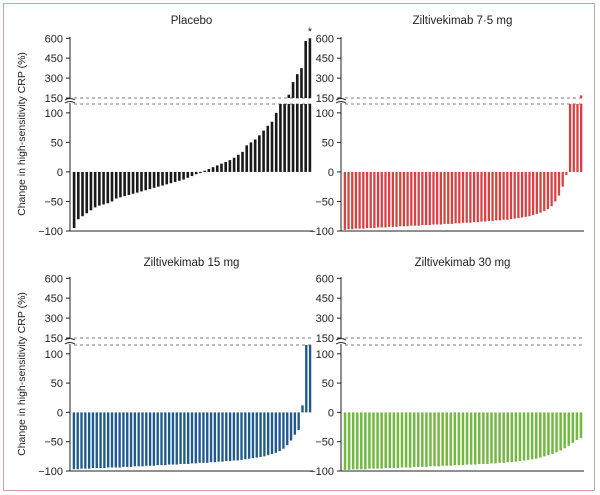 This screenshot has height=495, width=600. I want to click on panel-title: Ziltivekimab 7·5 mg, so click(463, 21).